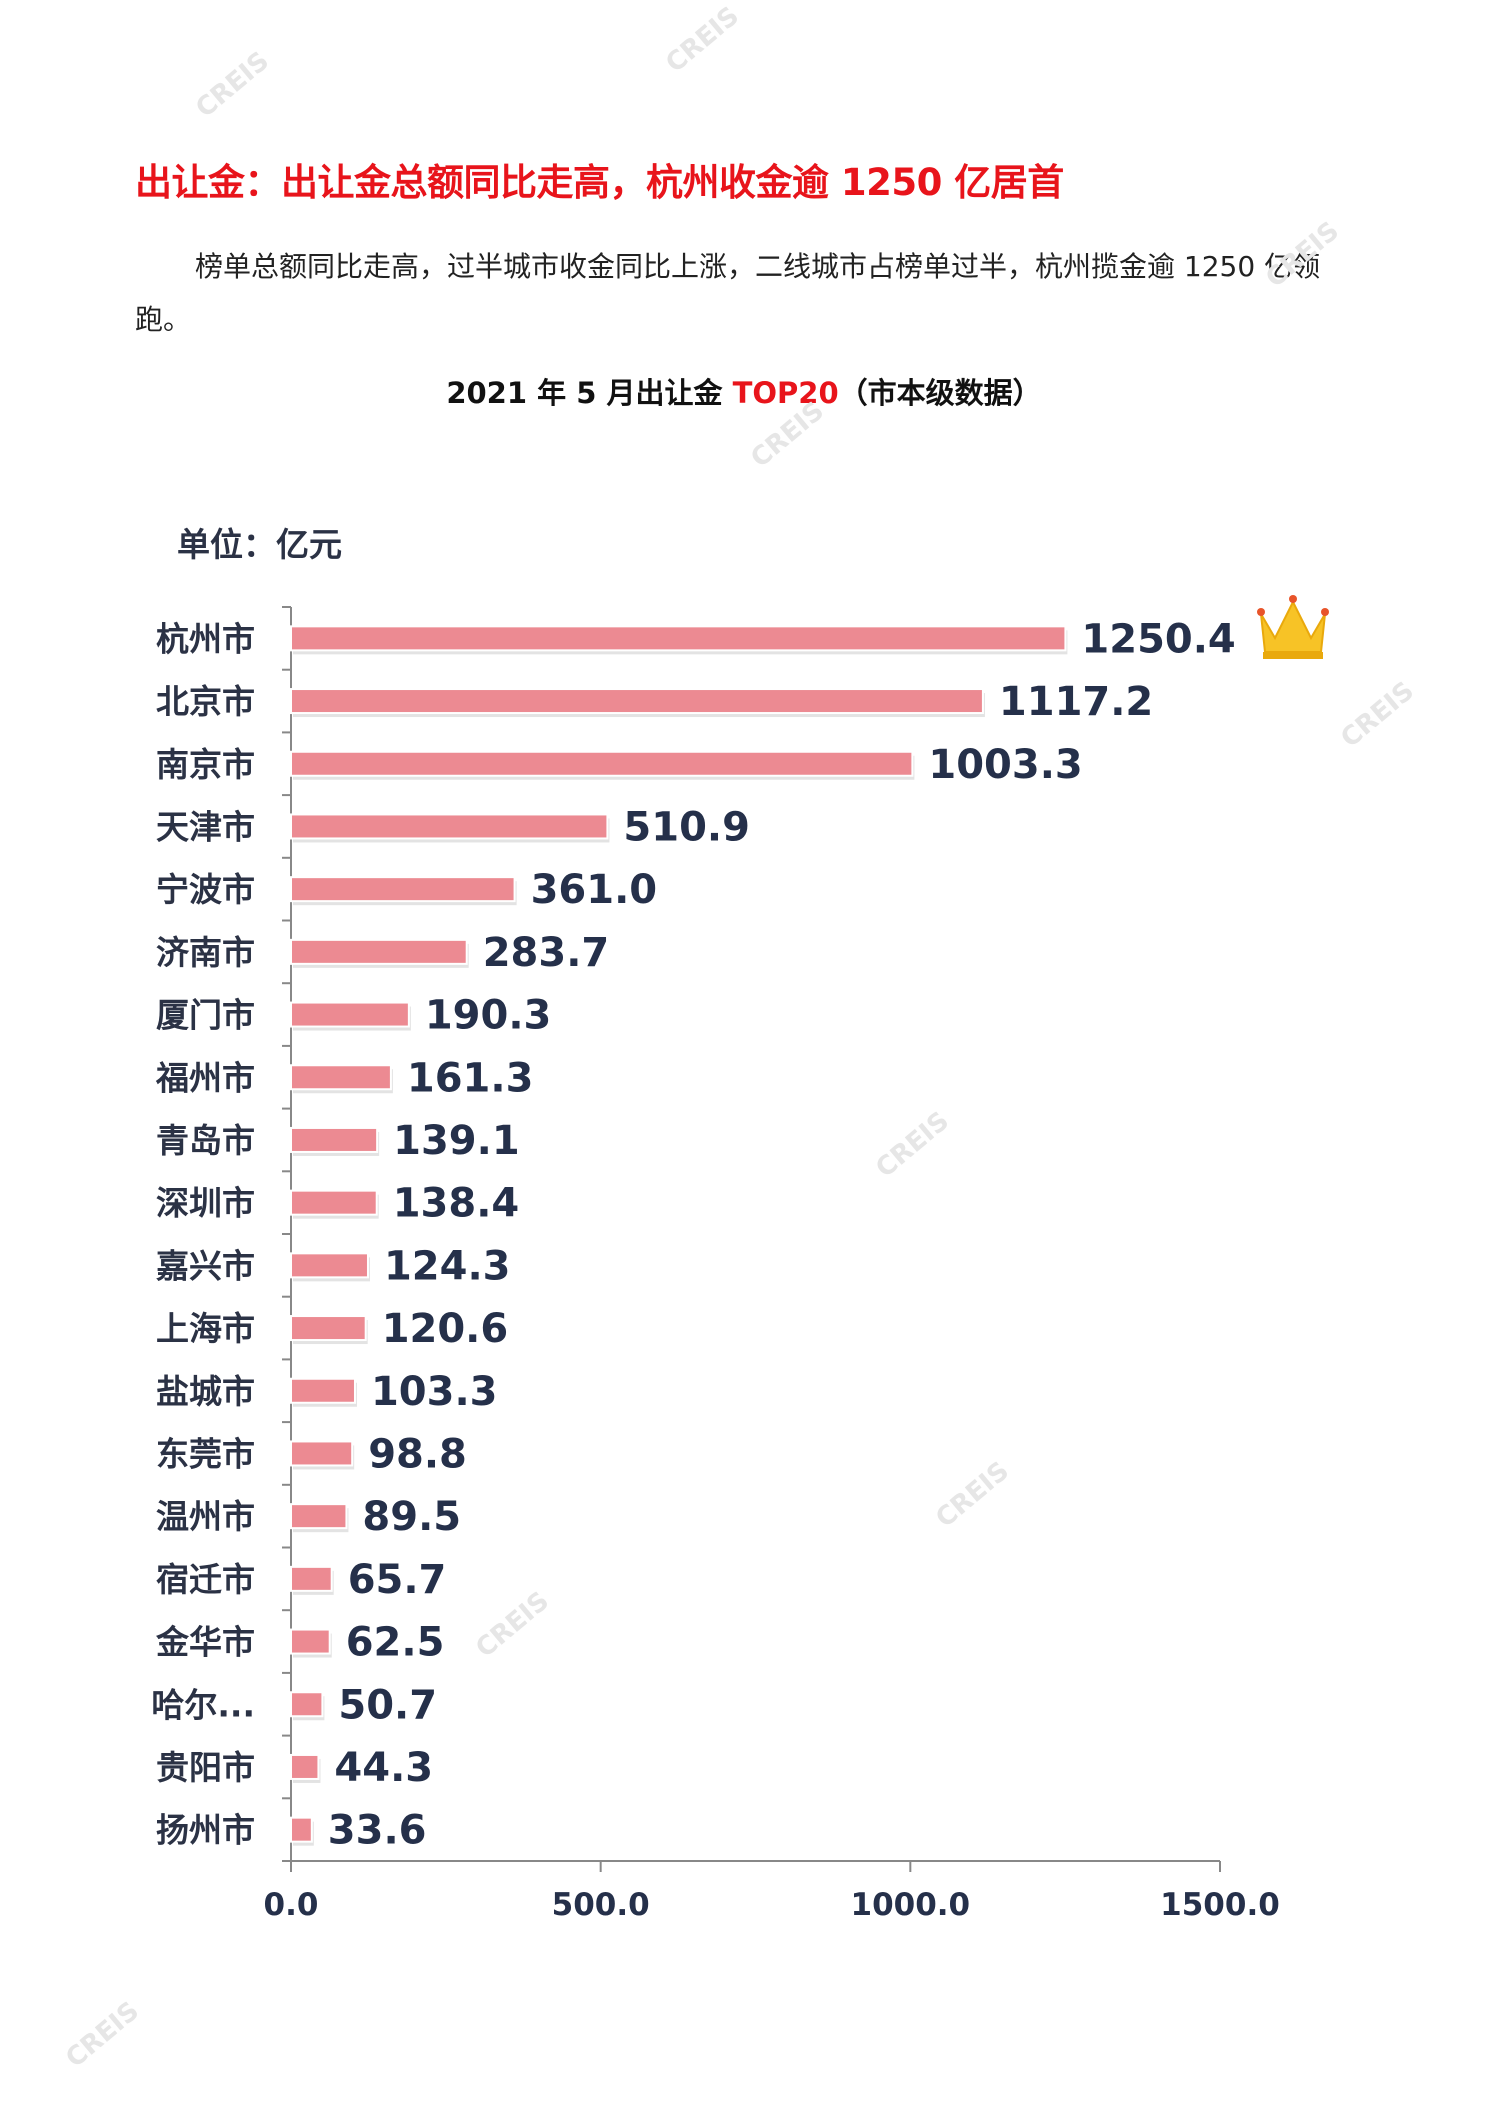 Image resolution: width=1488 pixels, height=2104 pixels. What do you see at coordinates (205, 1203) in the screenshot?
I see `category-label: 深圳市` at bounding box center [205, 1203].